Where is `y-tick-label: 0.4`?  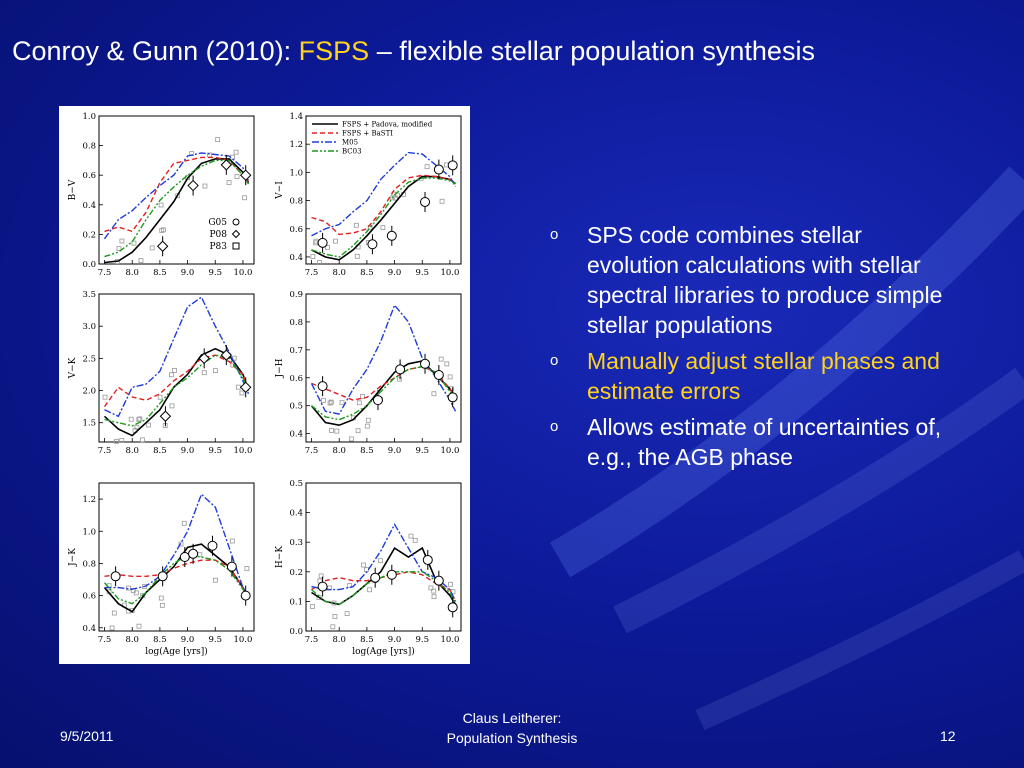
y-tick-label: 0.4 is located at coordinates (296, 258).